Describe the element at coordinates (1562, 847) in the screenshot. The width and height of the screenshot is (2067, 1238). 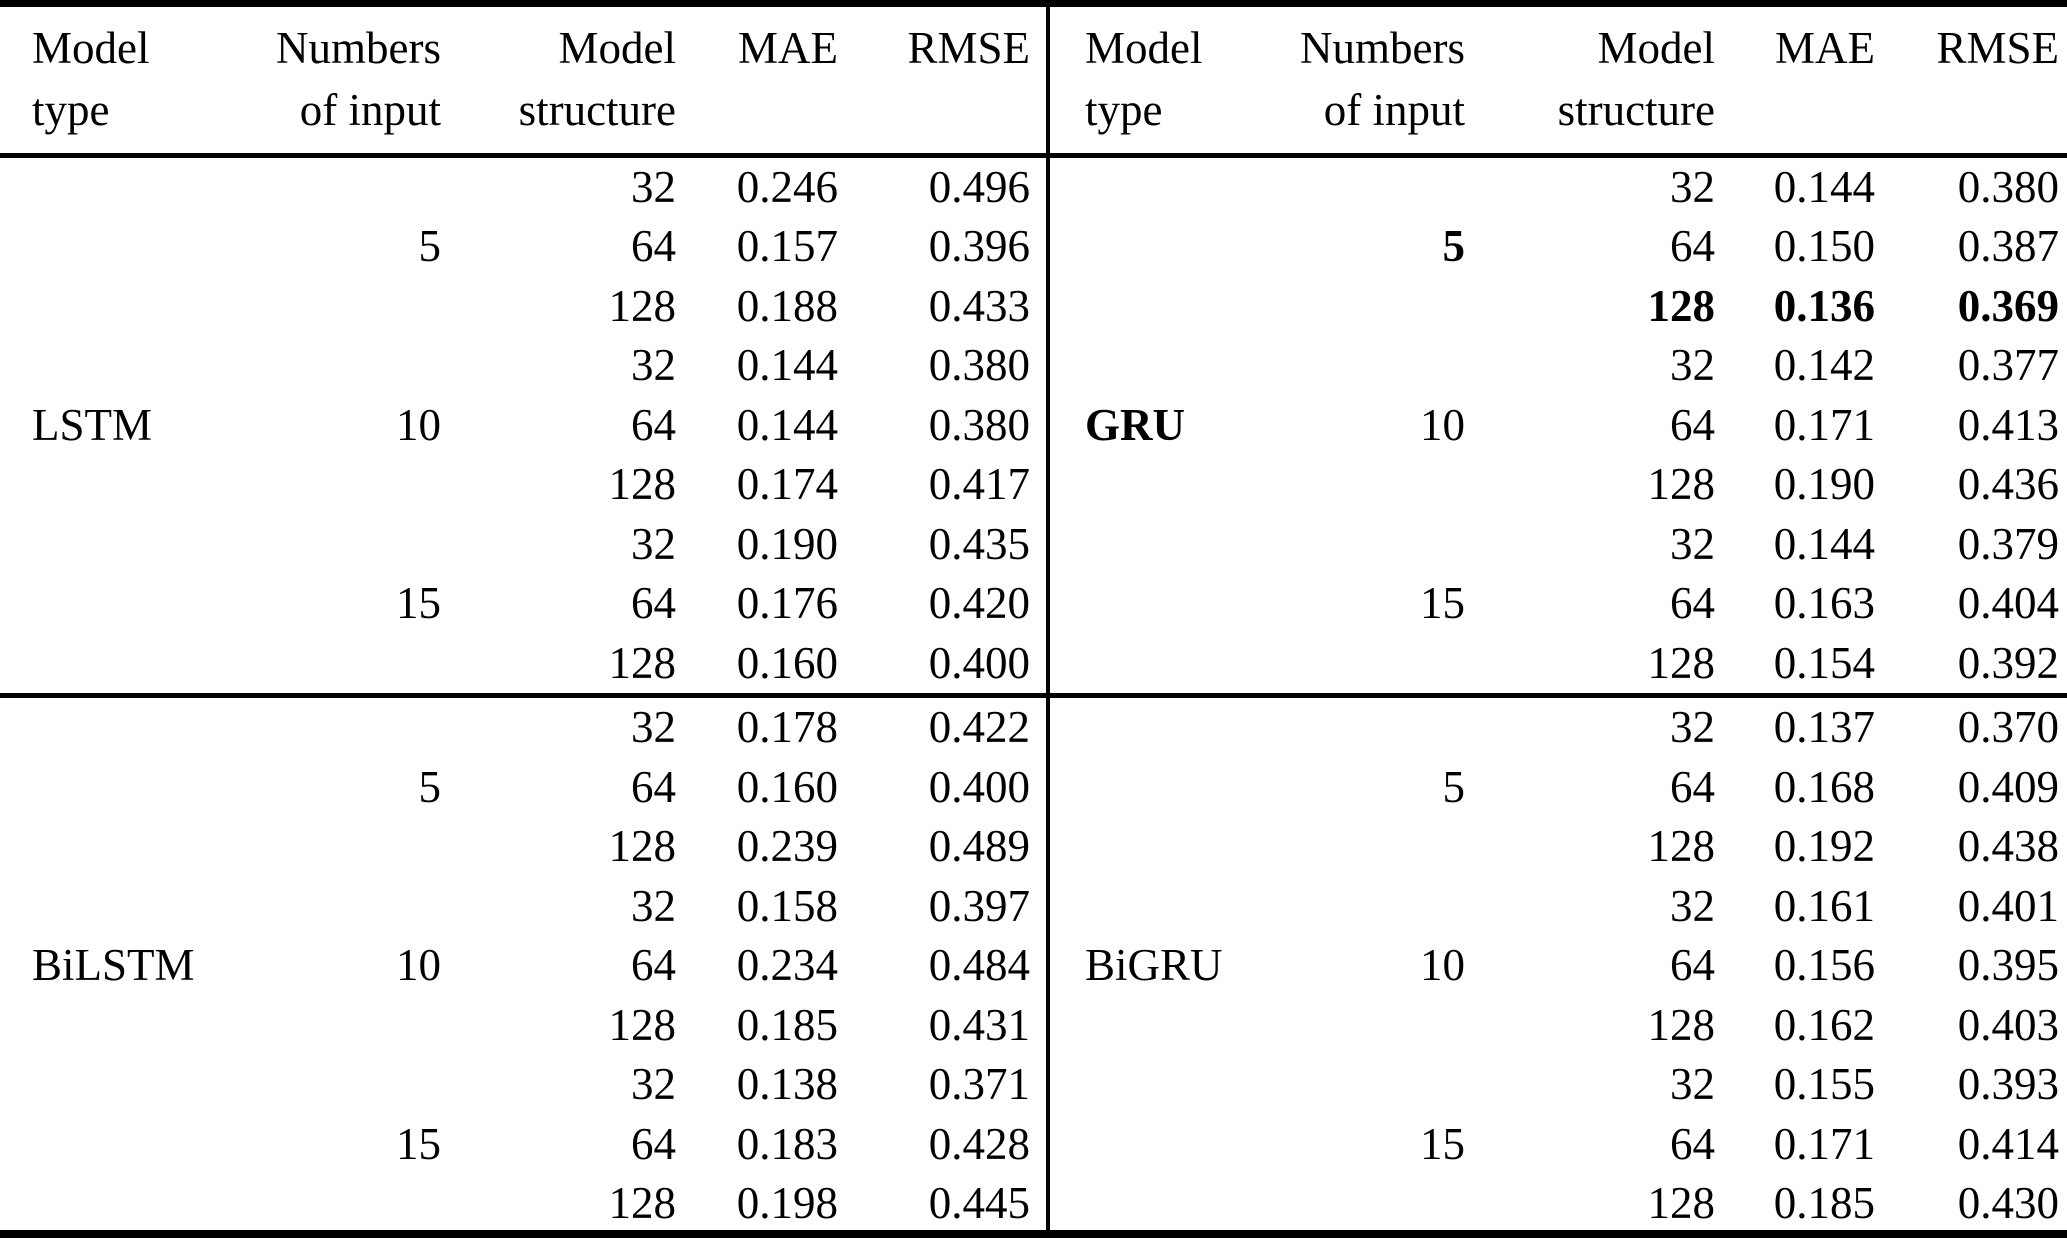
I see `table-row: 128 0.192 0.438` at that location.